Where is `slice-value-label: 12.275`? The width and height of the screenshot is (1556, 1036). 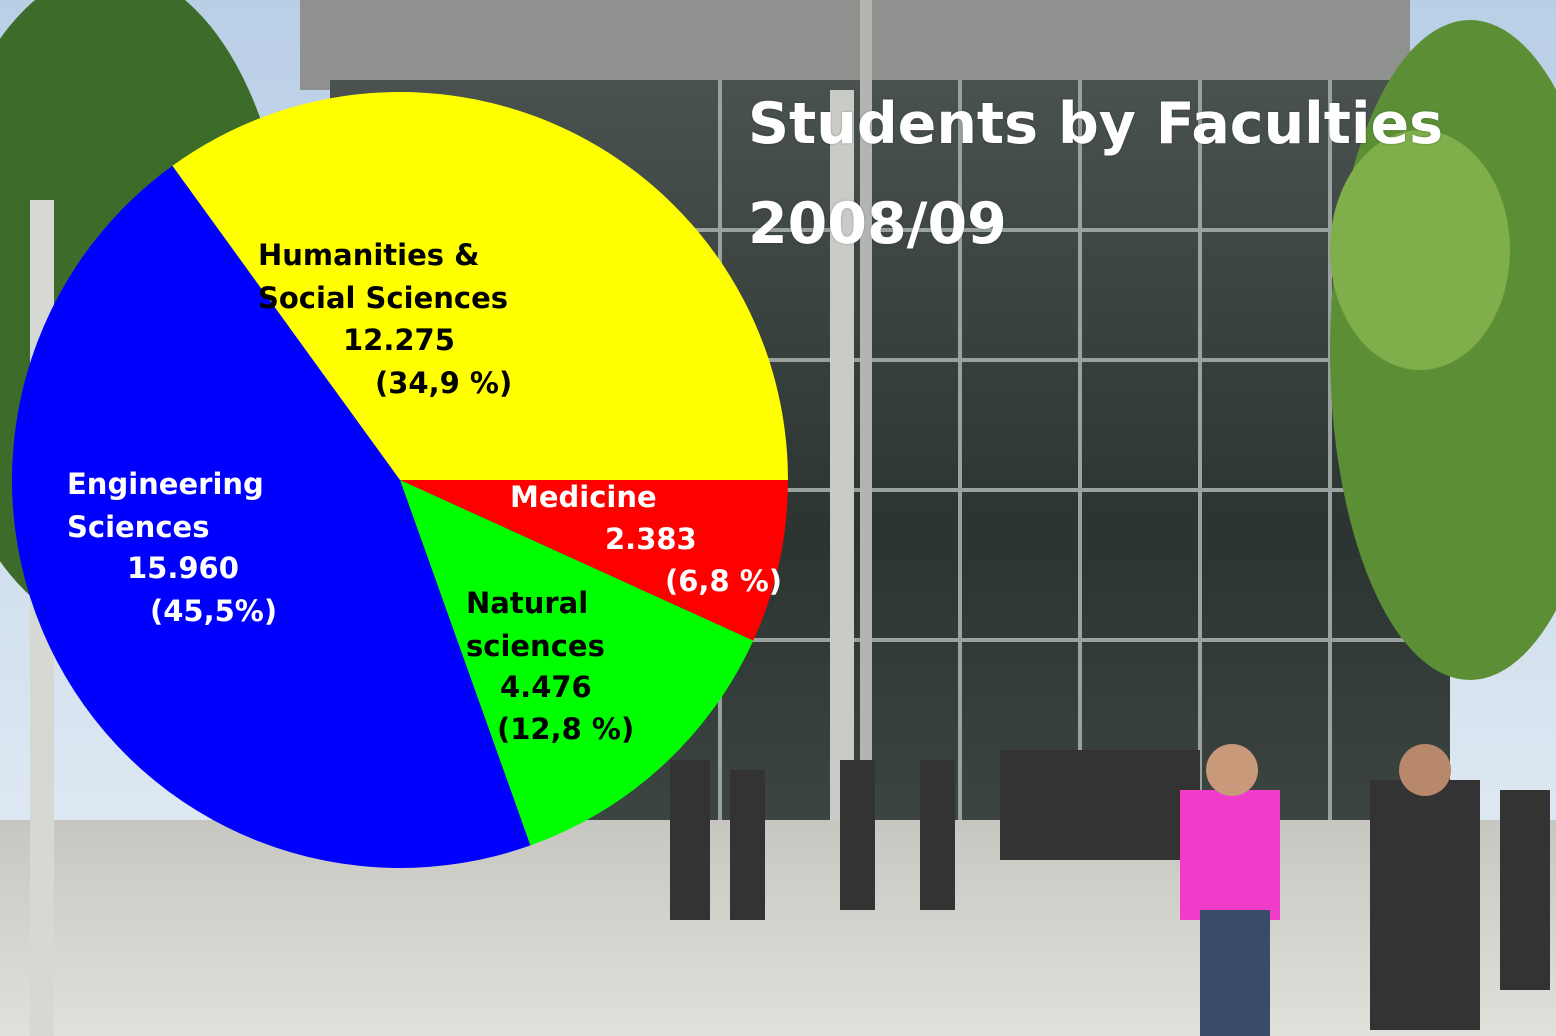
slice-value-label: 12.275 is located at coordinates (399, 340).